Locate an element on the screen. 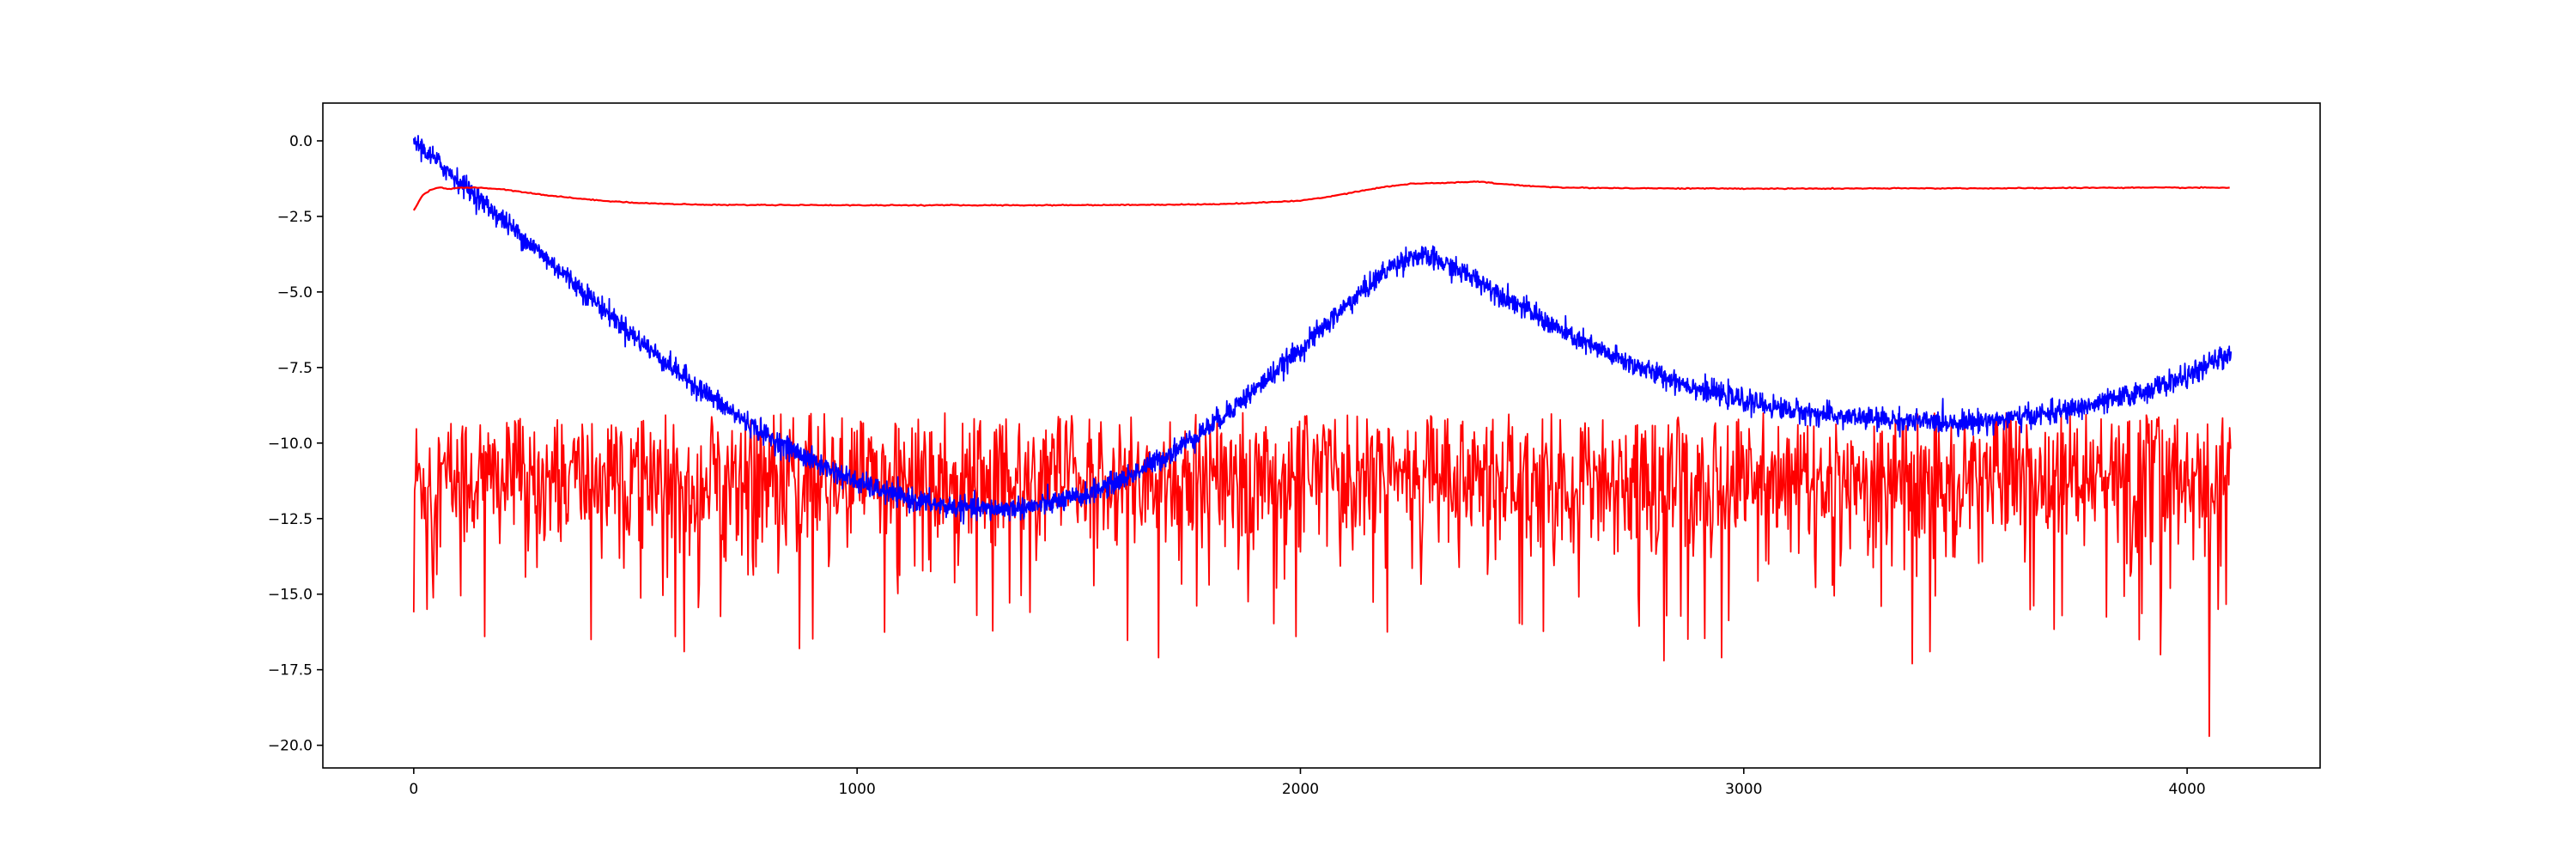  x-tick-label: 0 is located at coordinates (413, 789).